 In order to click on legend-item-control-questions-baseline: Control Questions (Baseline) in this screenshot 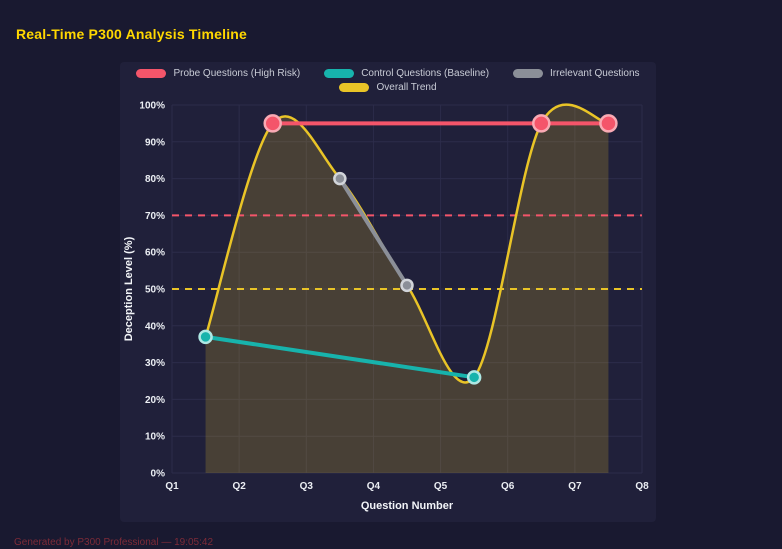, I will do `click(406, 73)`.